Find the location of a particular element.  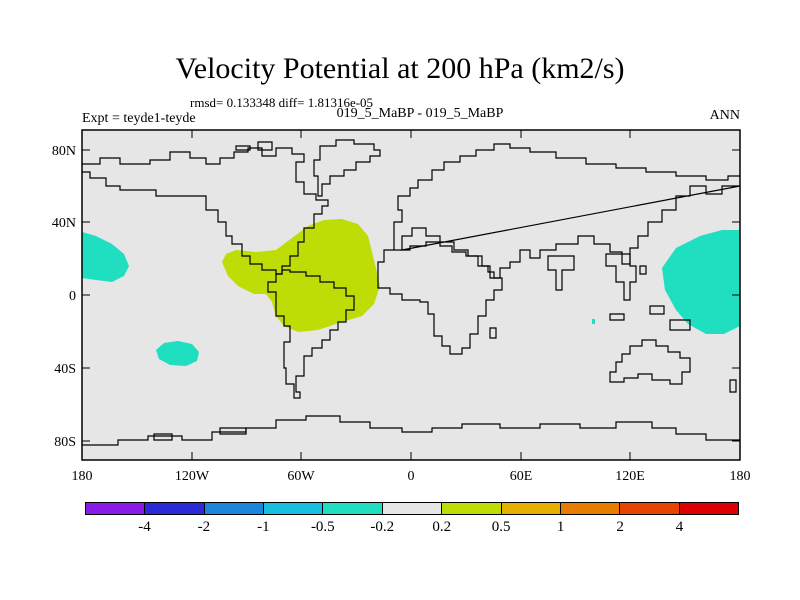

lat-label-80s: 80S is located at coordinates (65, 442).